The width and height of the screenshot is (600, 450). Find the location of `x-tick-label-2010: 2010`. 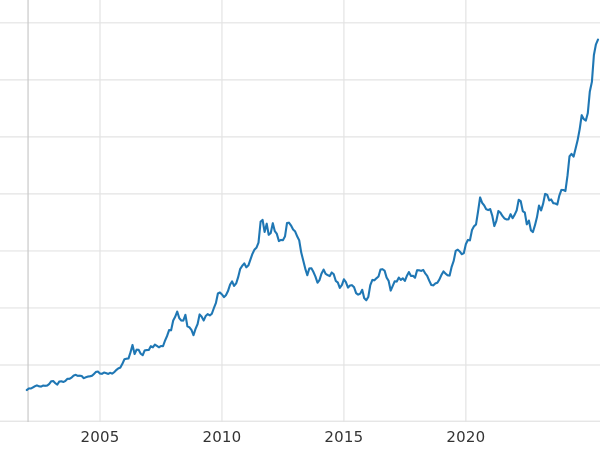

x-tick-label-2010: 2010 is located at coordinates (222, 437).